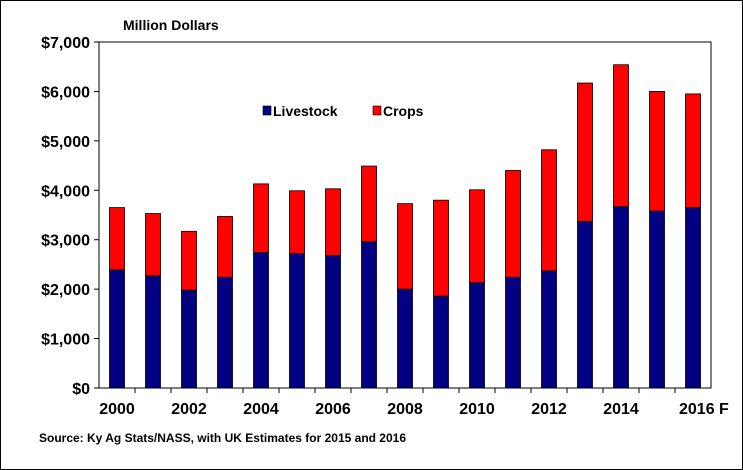 The image size is (743, 470). What do you see at coordinates (333, 409) in the screenshot?
I see `x-tick-label: 2006` at bounding box center [333, 409].